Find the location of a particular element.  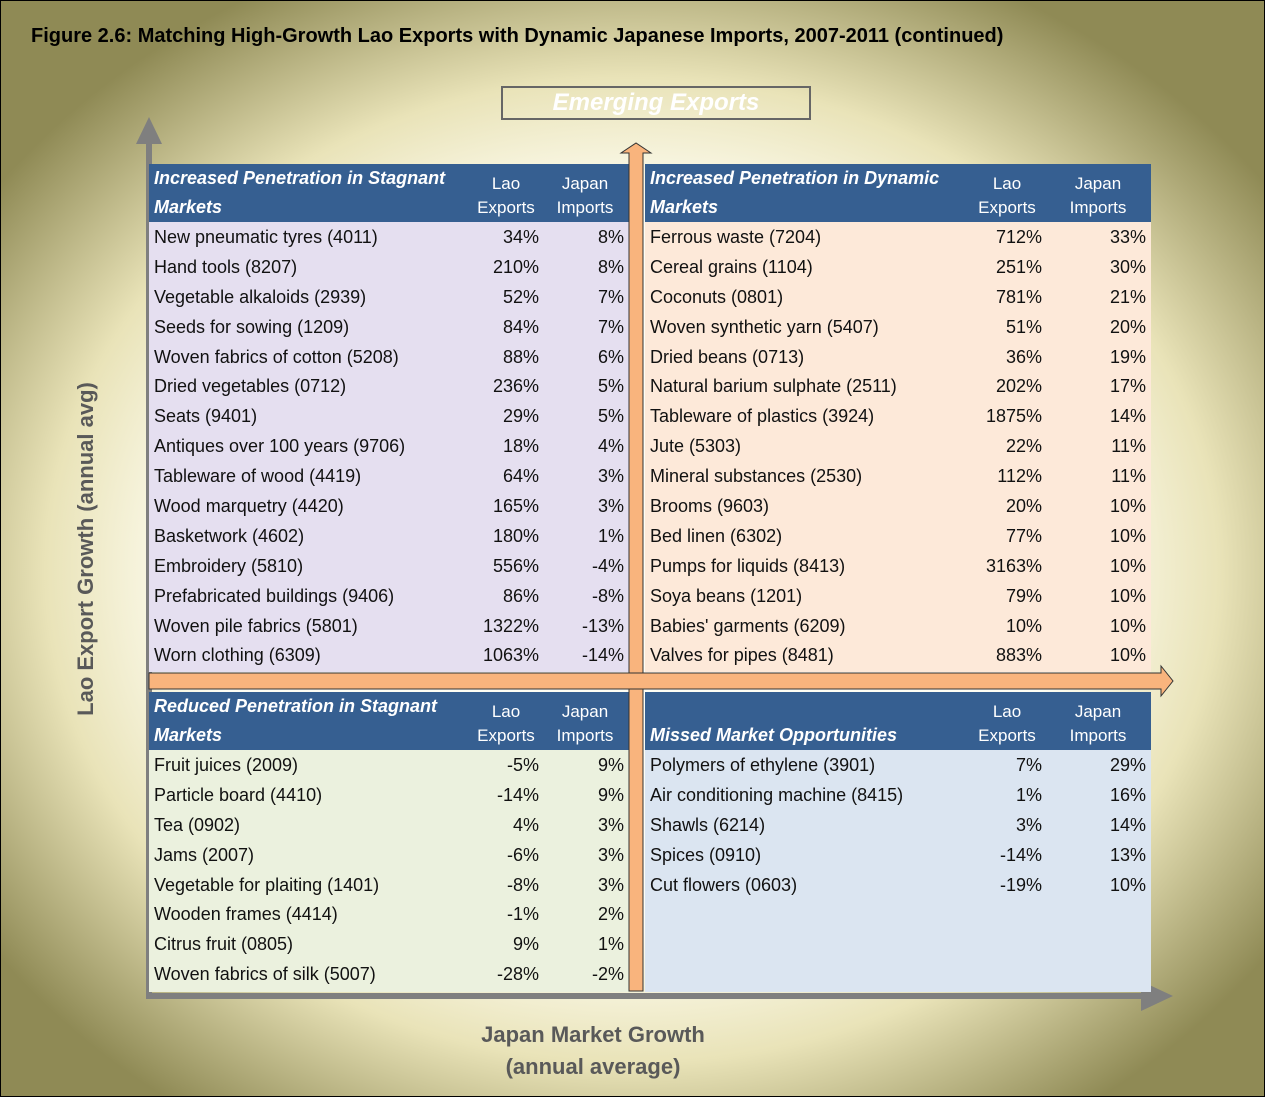

table-row: Bed linen (6302) 77% 10% is located at coordinates (898, 536).